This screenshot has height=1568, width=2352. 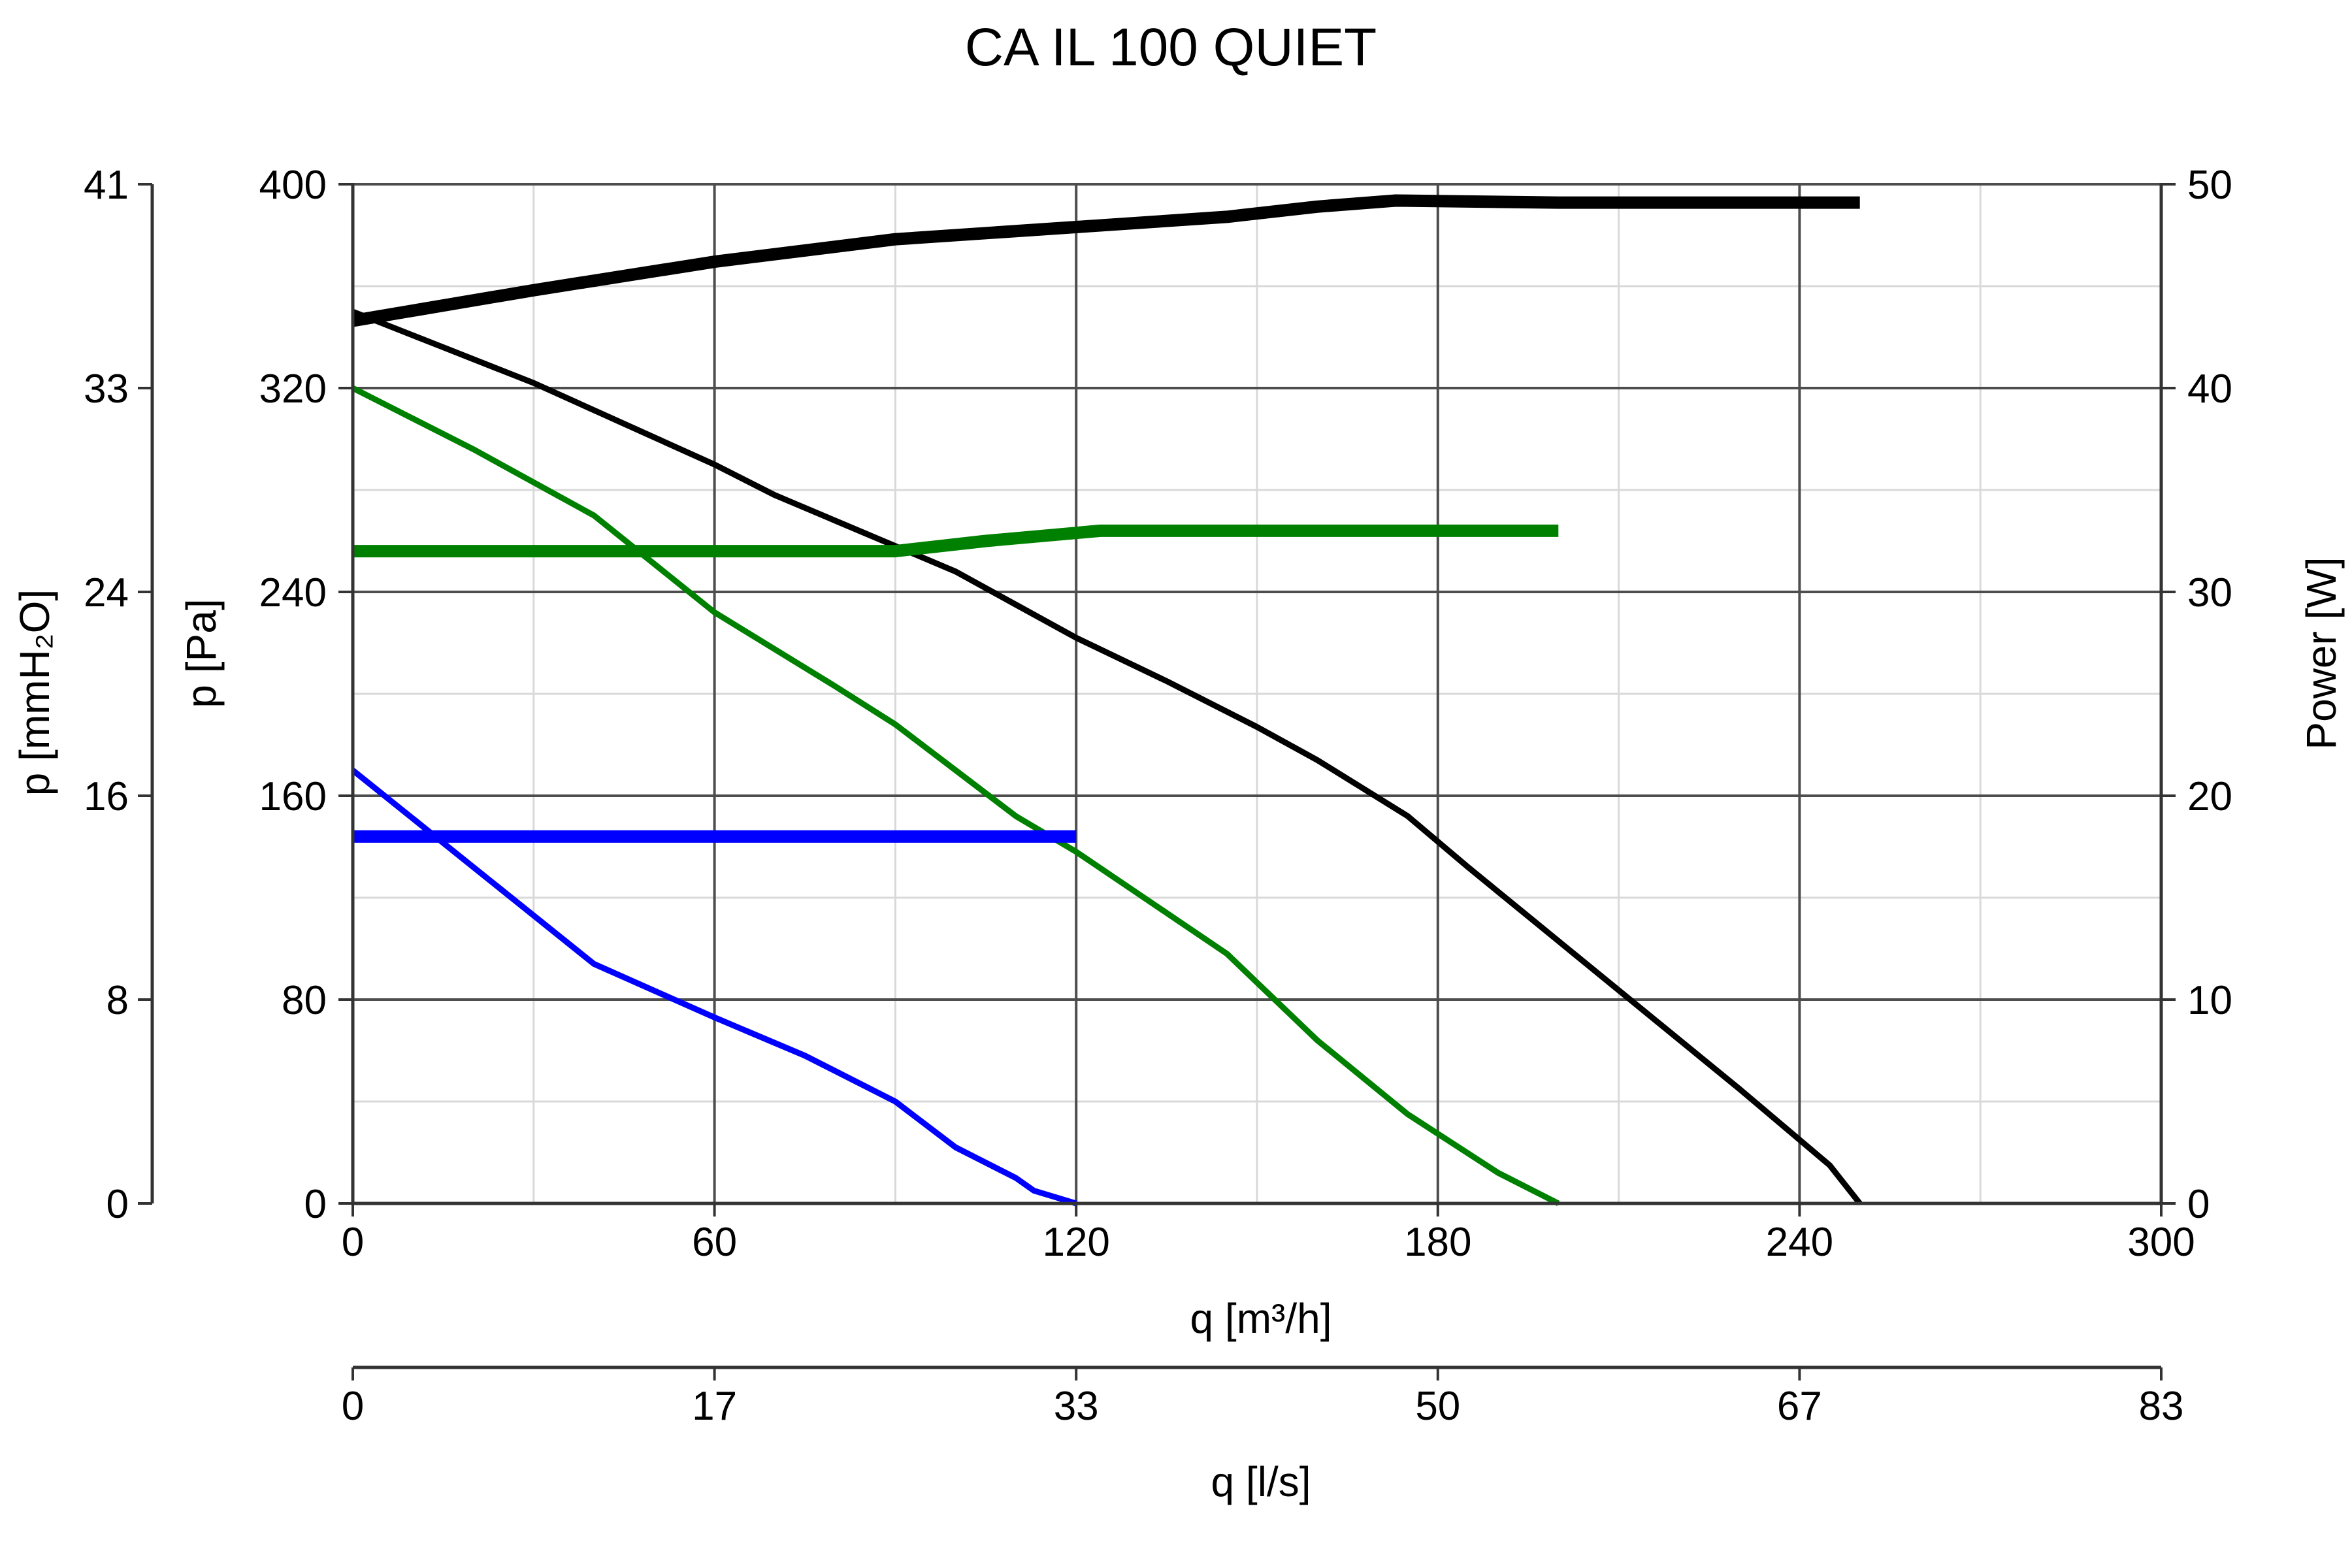 What do you see at coordinates (1437, 1406) in the screenshot?
I see `x2-tick-label: 50` at bounding box center [1437, 1406].